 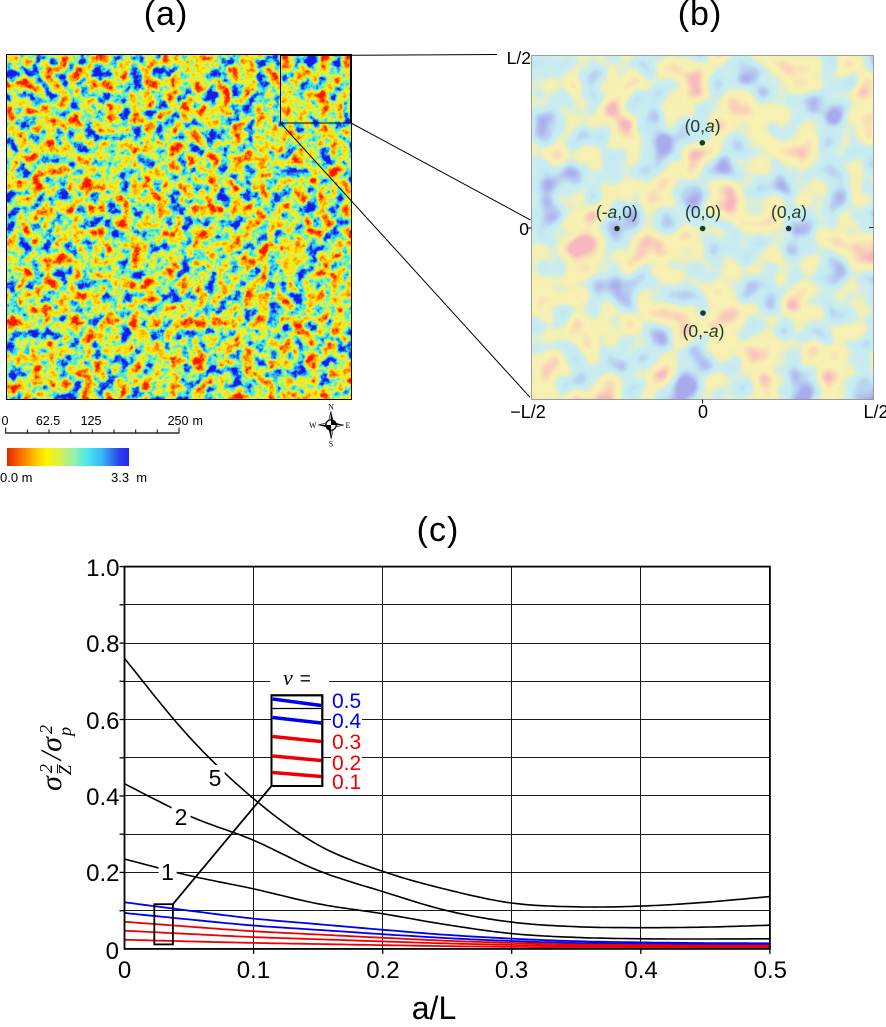 I want to click on svg-text: E, so click(x=347, y=425).